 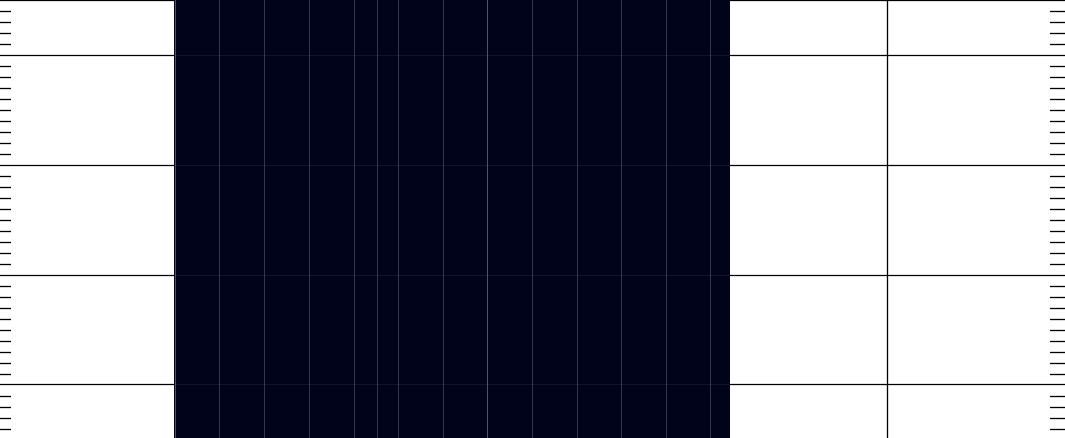 I want to click on left-tick-marks, so click(x=5, y=220).